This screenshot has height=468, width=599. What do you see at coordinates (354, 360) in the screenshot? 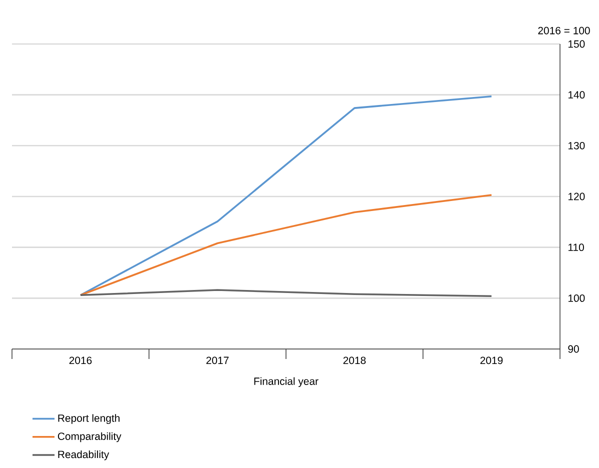
I see `x-tick-label: 2018` at bounding box center [354, 360].